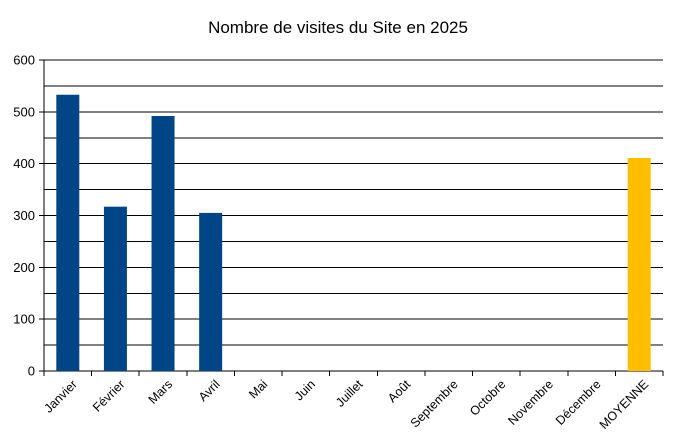 The image size is (676, 446). What do you see at coordinates (349, 393) in the screenshot?
I see `x-tick-label: Juillet` at bounding box center [349, 393].